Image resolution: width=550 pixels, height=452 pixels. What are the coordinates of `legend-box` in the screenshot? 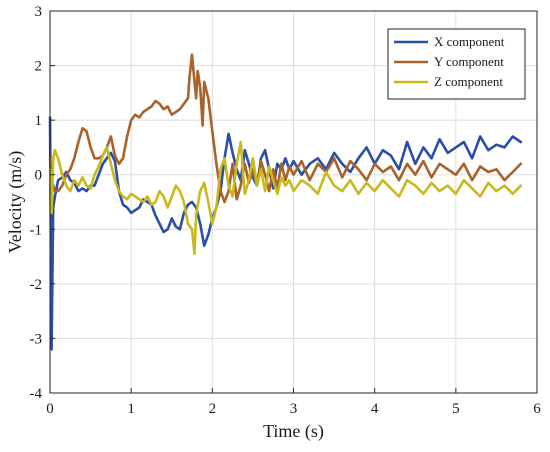 It's located at (456, 64).